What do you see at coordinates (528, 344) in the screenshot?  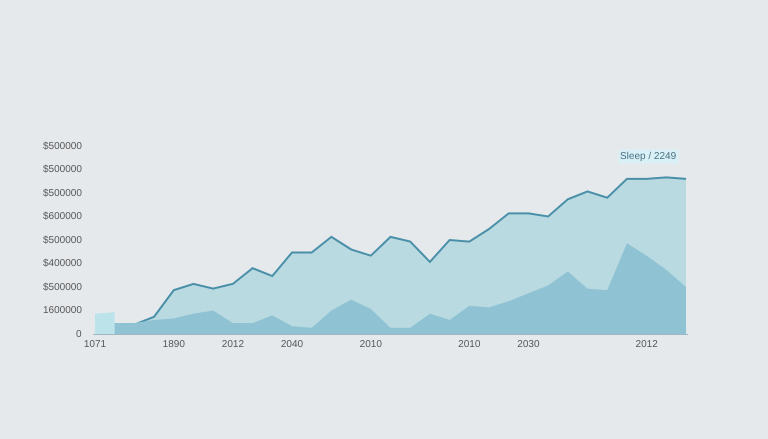 I see `x-tick-label: 2030` at bounding box center [528, 344].